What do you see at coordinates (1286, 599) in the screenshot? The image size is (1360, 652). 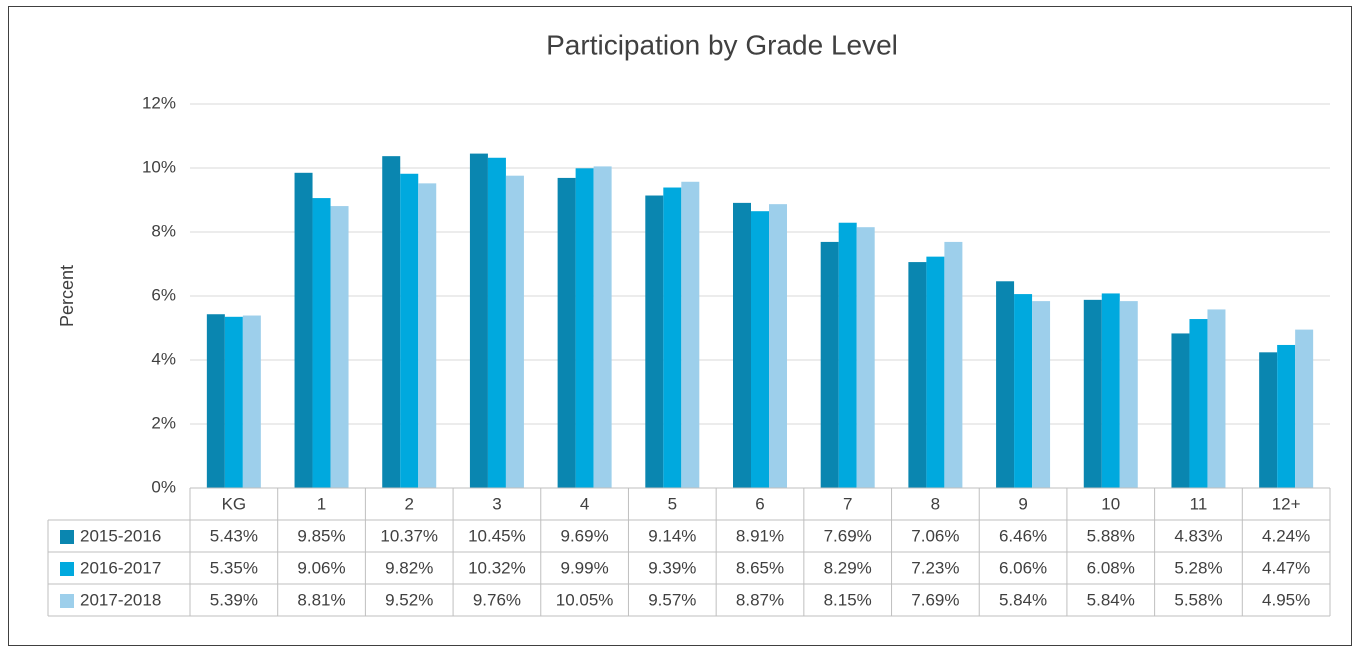 I see `table-cell: 4.95%` at bounding box center [1286, 599].